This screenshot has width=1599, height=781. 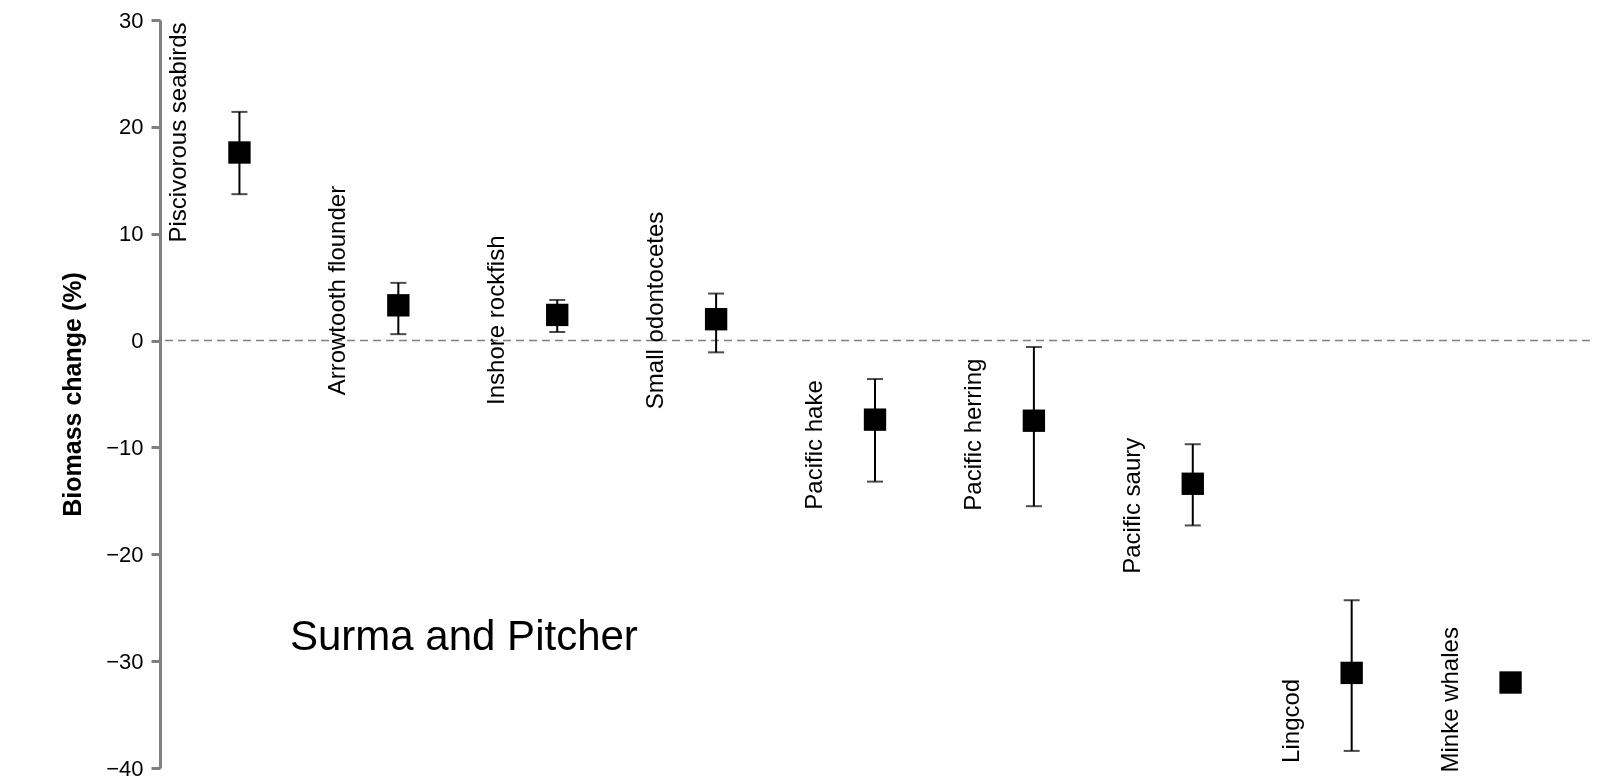 I want to click on y-tick-label: 0, so click(x=137, y=341).